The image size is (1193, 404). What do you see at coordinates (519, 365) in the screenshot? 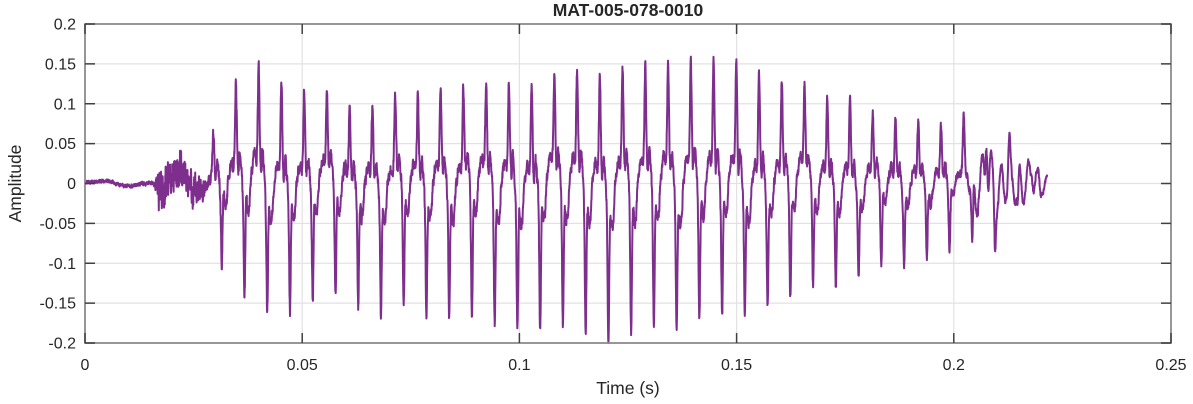
I see `x-tick-label: 0.1` at bounding box center [519, 365].